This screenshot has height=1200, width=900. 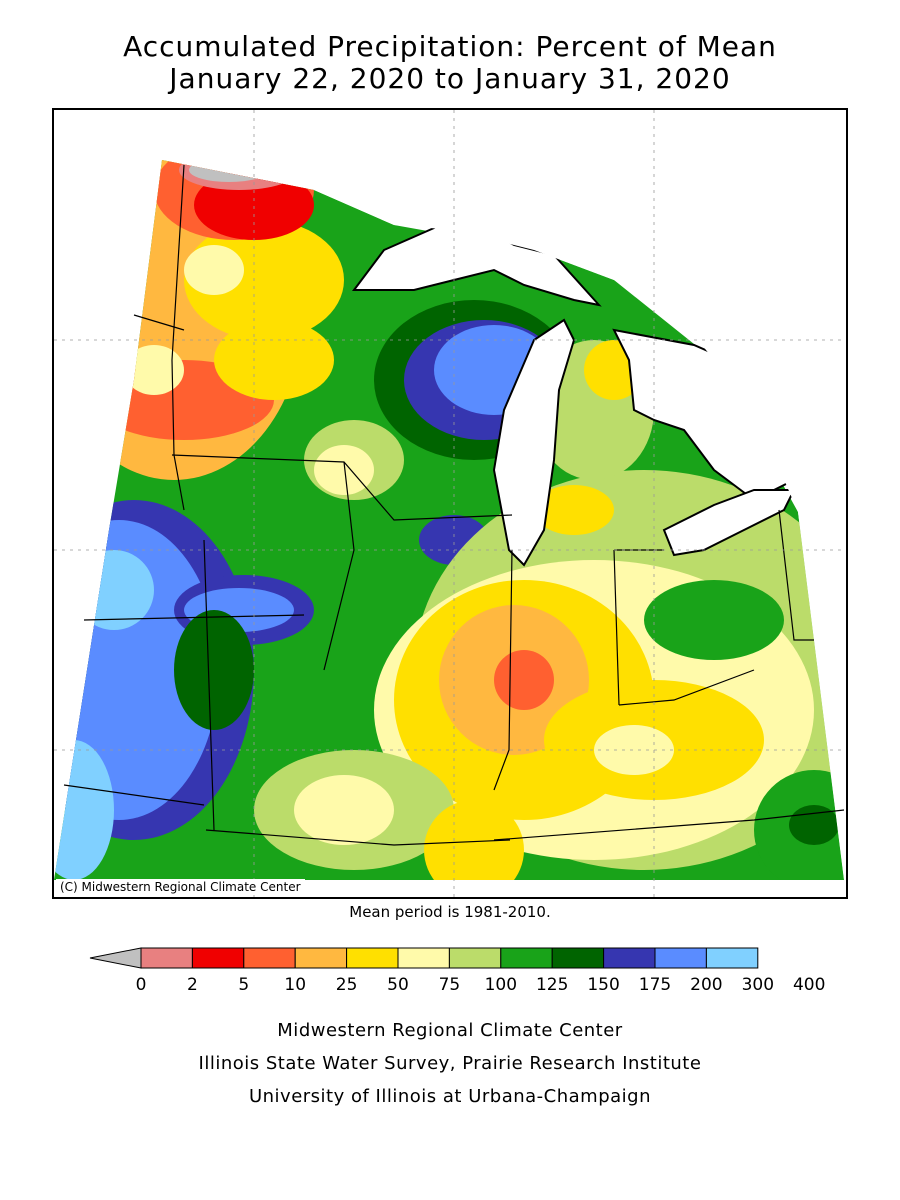 What do you see at coordinates (450, 985) in the screenshot?
I see `legend-tick-label: 75` at bounding box center [450, 985].